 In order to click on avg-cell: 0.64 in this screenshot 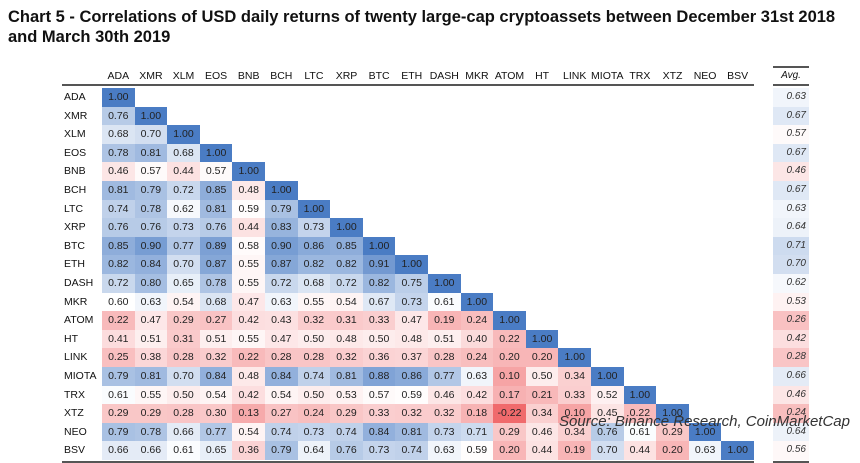, I will do `click(791, 432)`.